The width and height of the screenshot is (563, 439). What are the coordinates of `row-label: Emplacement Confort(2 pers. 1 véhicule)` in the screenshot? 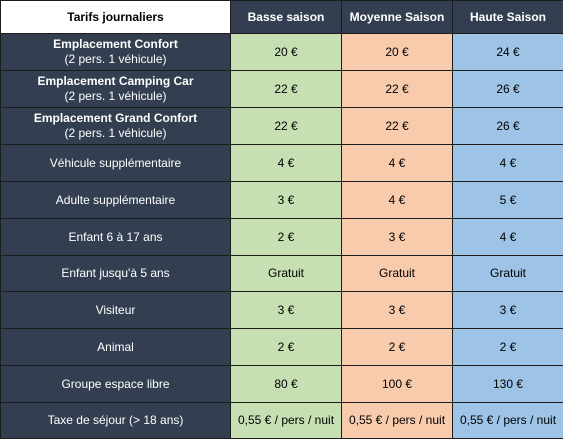 It's located at (116, 52).